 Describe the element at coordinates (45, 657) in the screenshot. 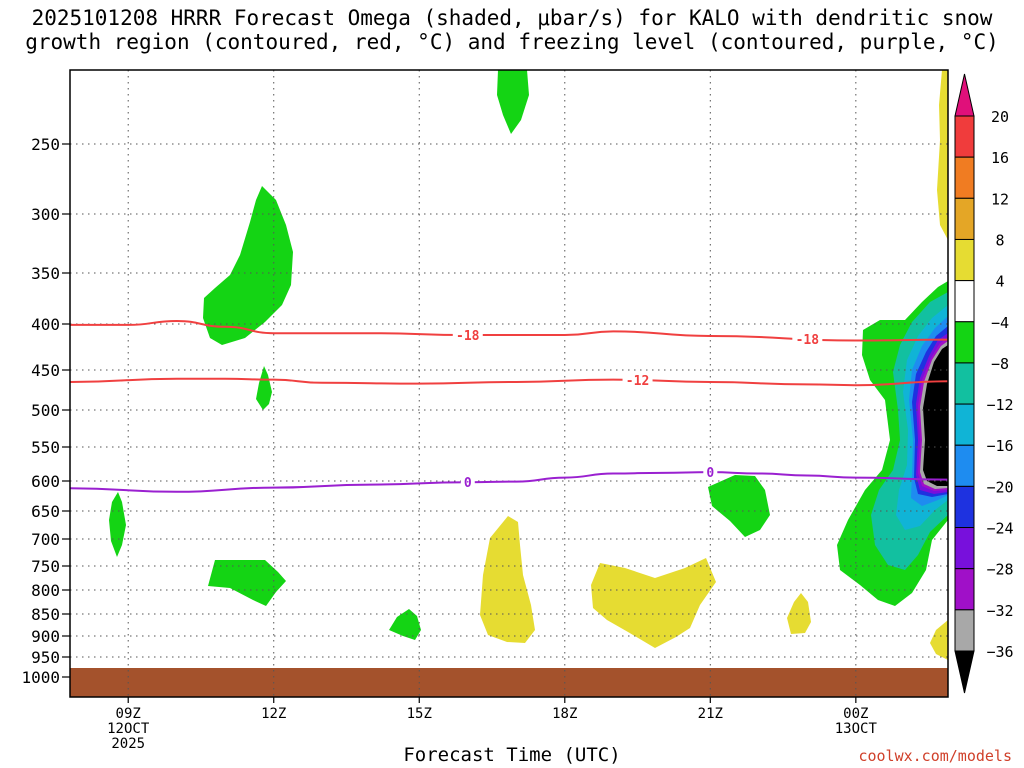

I see `y-tick-label: 950` at that location.